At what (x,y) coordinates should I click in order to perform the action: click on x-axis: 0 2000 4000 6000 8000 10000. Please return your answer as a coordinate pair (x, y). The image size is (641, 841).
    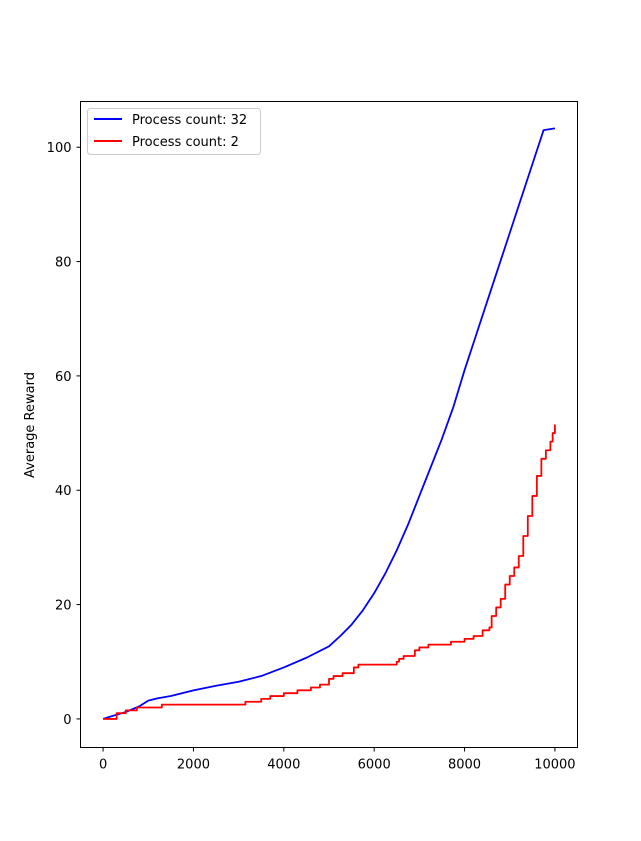
    Looking at the image, I should click on (337, 760).